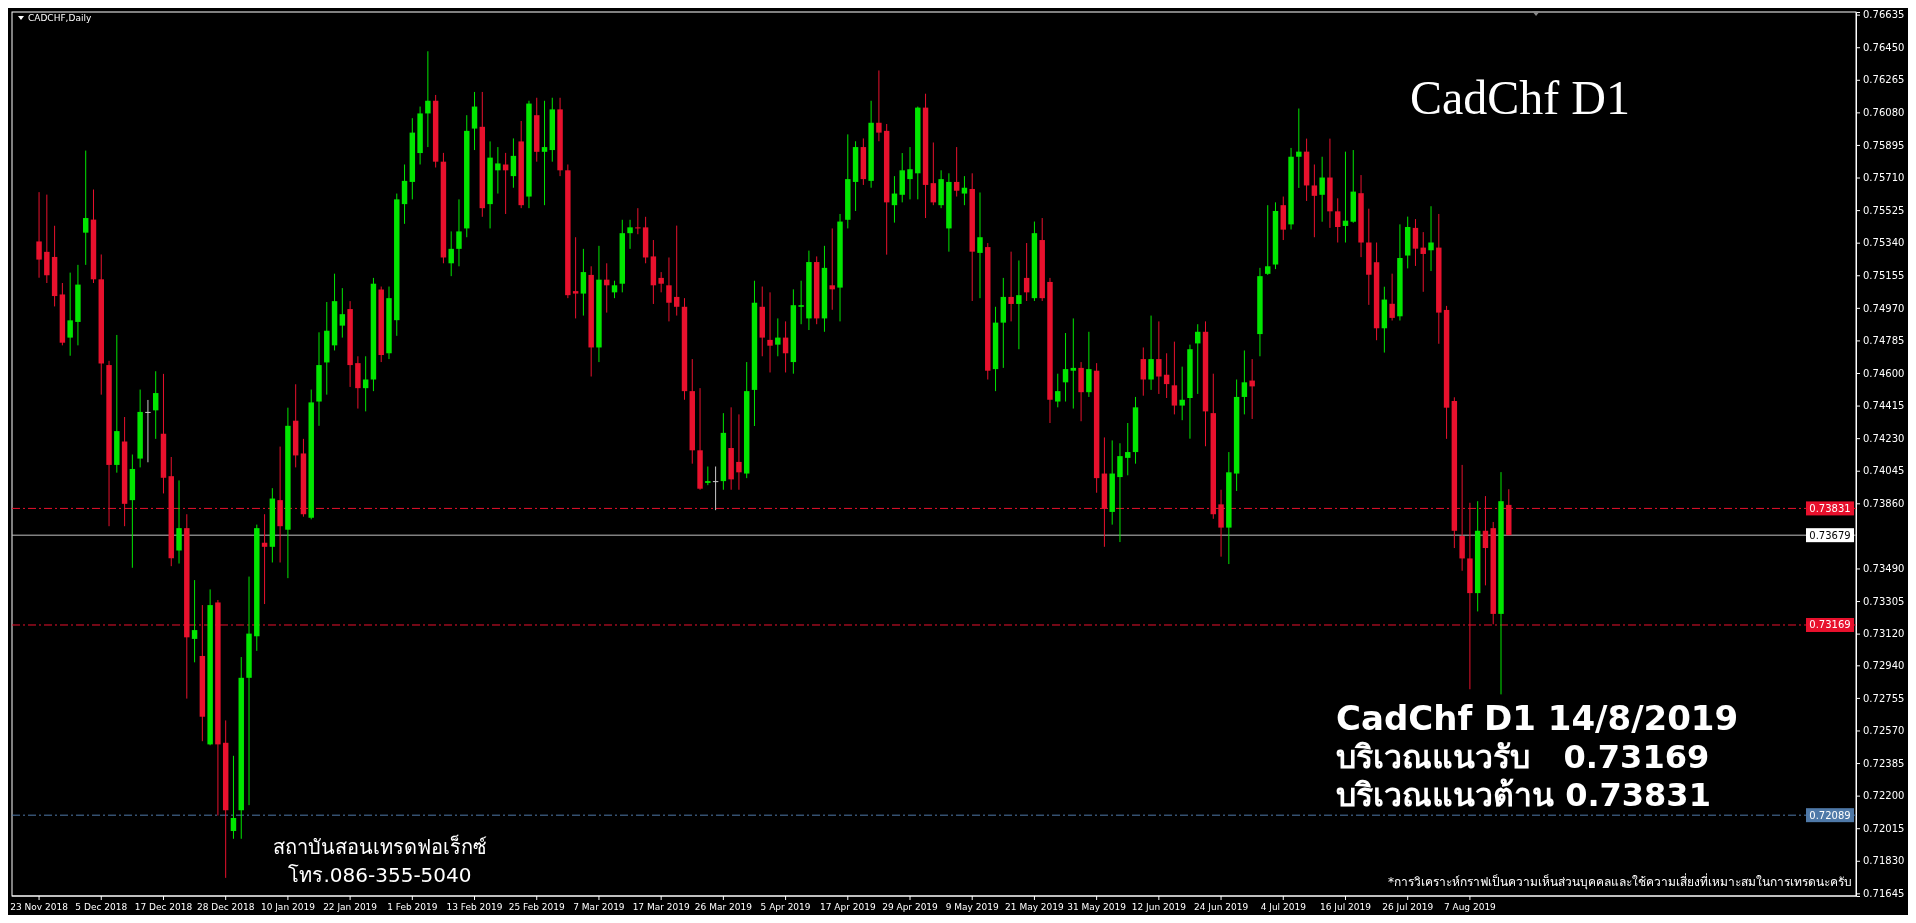 This screenshot has width=1916, height=923. What do you see at coordinates (60, 18) in the screenshot?
I see `chart-title: CADCHF,Daily` at bounding box center [60, 18].